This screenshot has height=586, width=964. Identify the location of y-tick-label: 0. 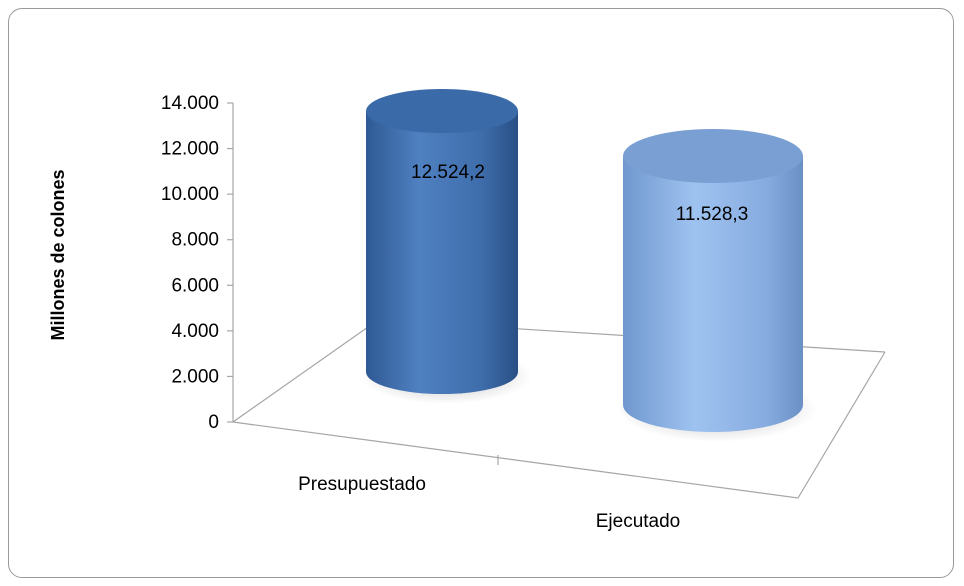
(213, 422).